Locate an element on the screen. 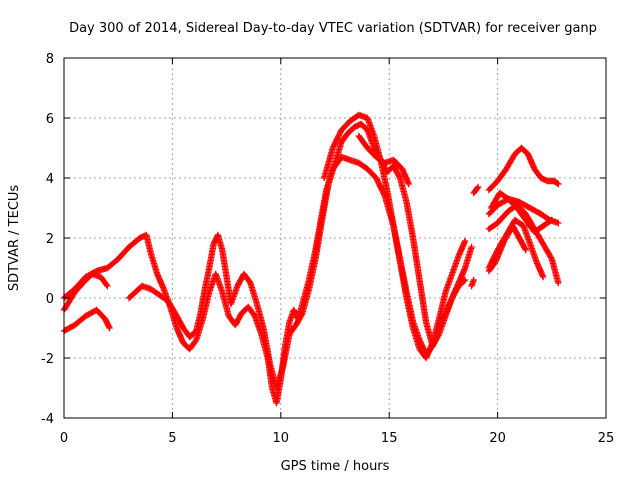 This screenshot has height=480, width=640. x-tick-label: 0 is located at coordinates (64, 438).